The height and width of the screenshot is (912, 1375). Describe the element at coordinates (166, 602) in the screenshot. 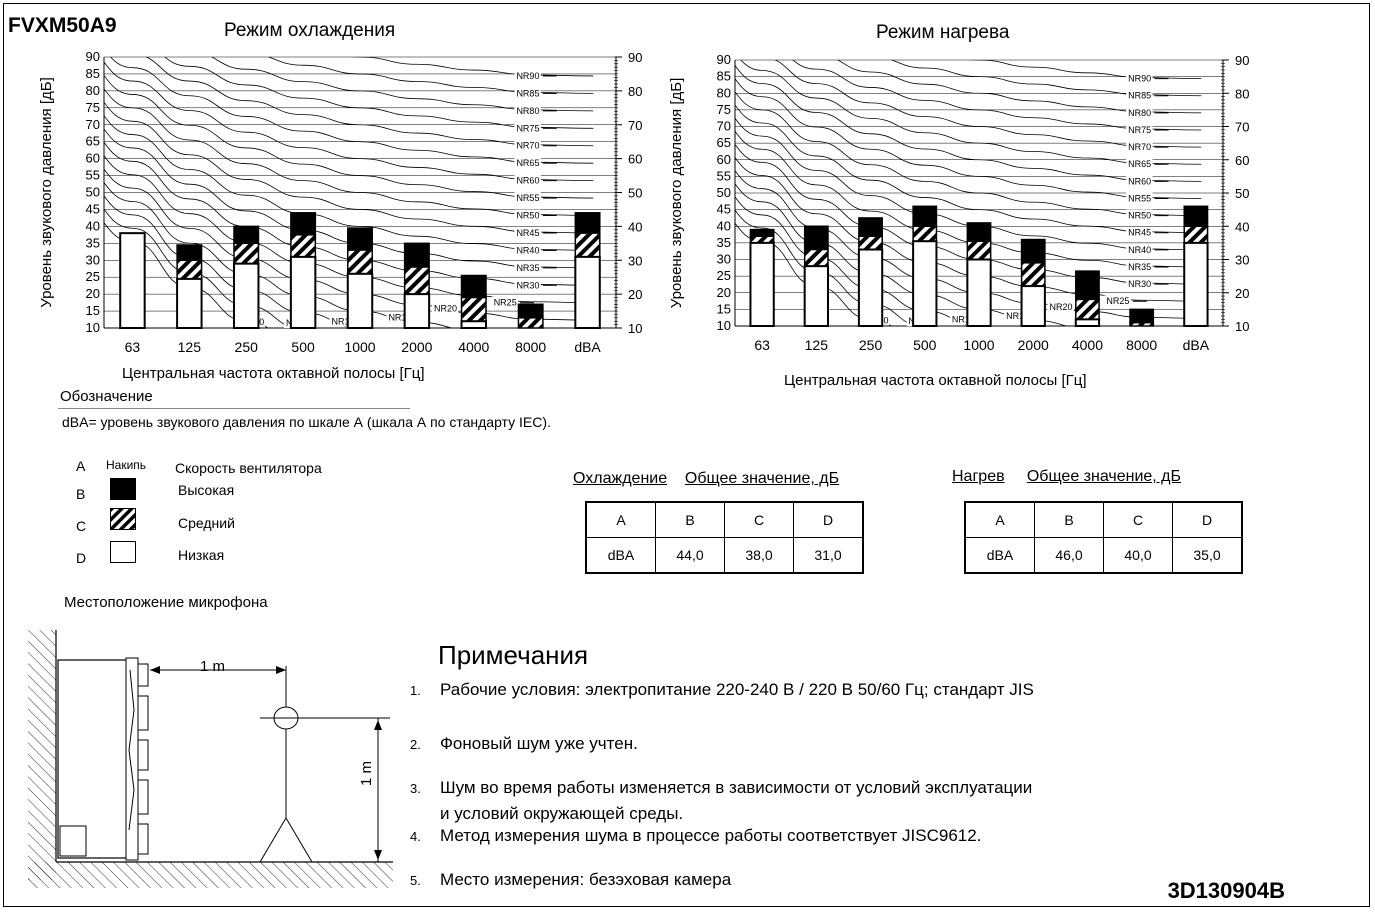

I see `microphone-title: Местоположение микрофона` at that location.